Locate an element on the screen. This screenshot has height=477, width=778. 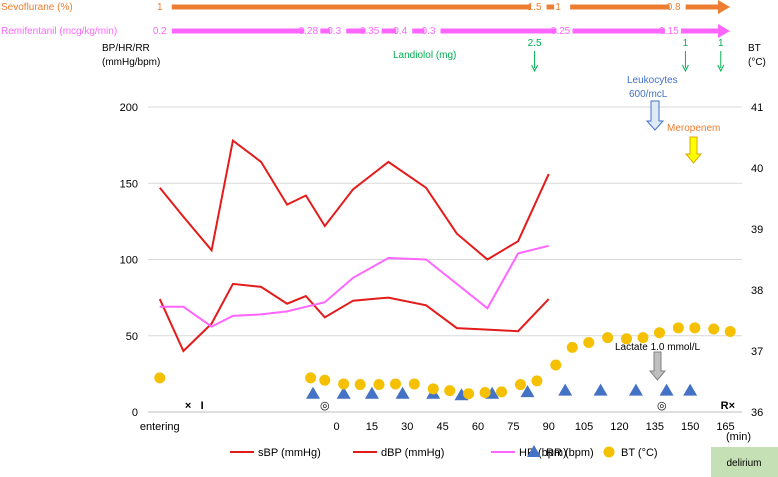
x-axis-unit: (min) is located at coordinates (738, 437).